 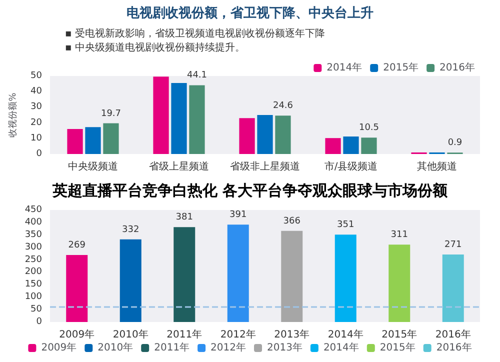 What do you see at coordinates (93, 166) in the screenshot?
I see `x-tick-label: 中央级频道` at bounding box center [93, 166].